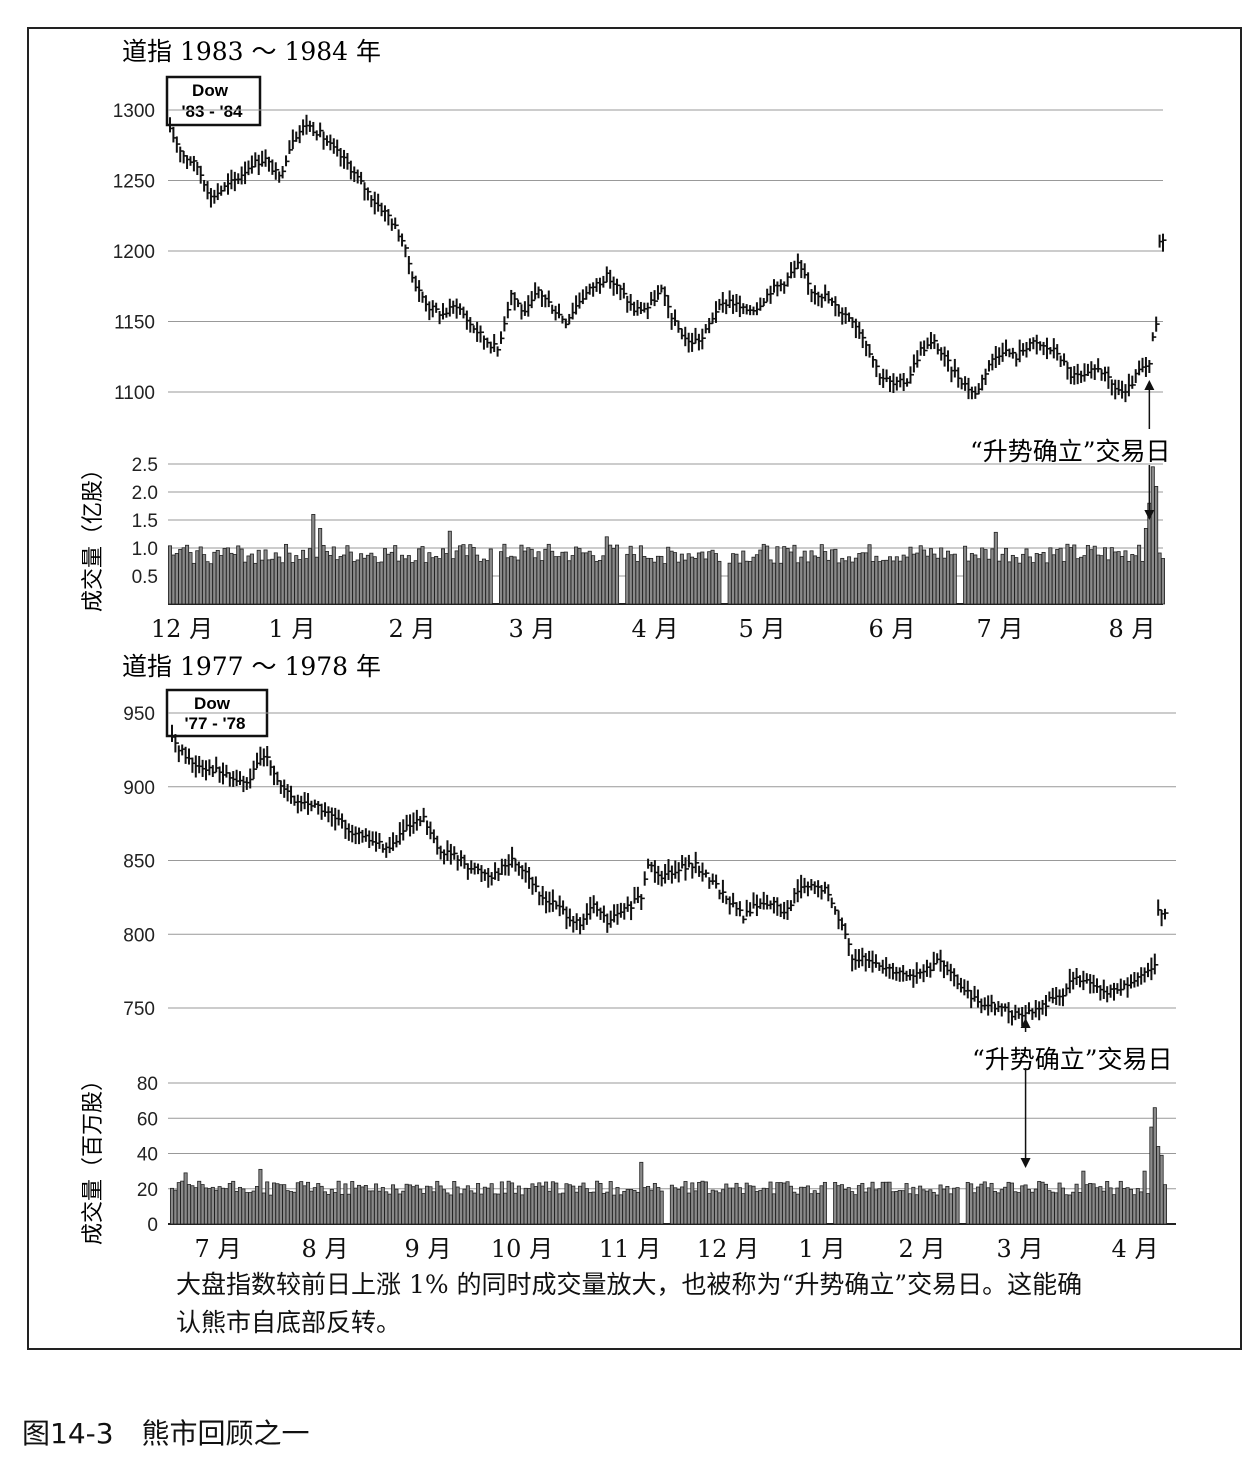 This screenshot has height=1478, width=1256. What do you see at coordinates (728, 1249) in the screenshot?
I see `bottom-month-label: 12 月` at bounding box center [728, 1249].